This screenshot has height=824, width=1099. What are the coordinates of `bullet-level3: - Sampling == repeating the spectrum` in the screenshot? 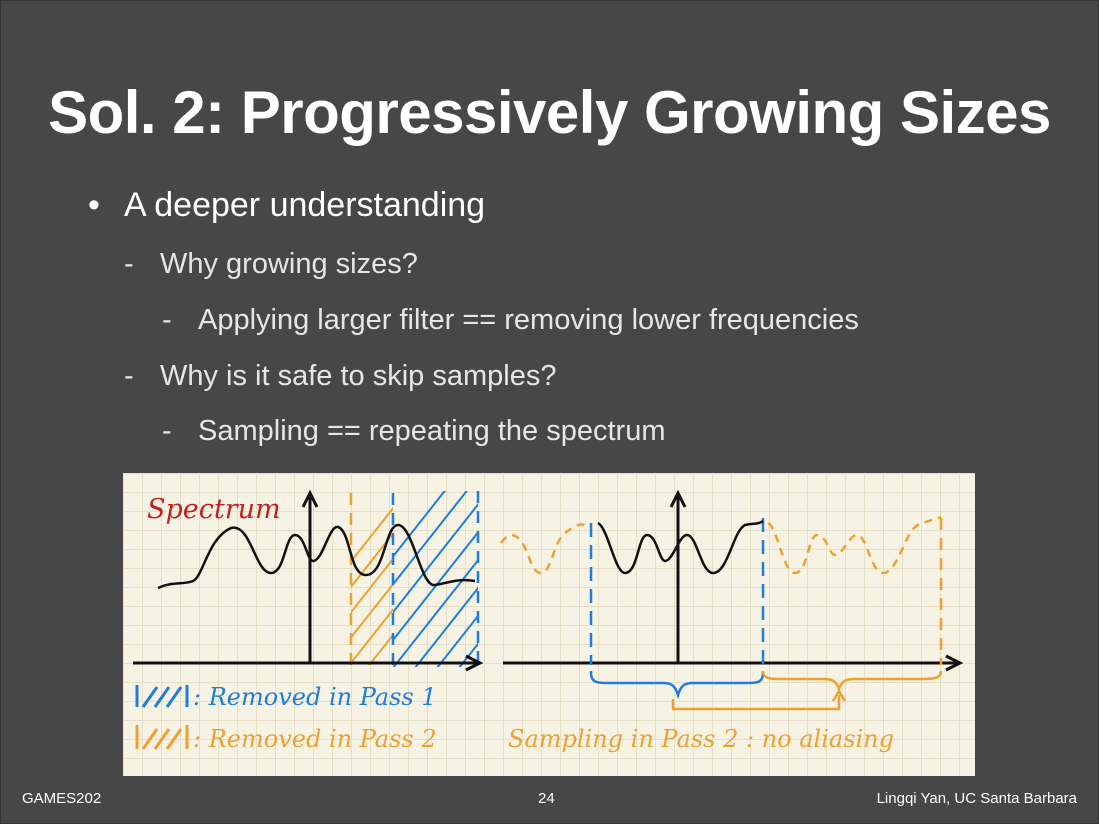 It's located at (414, 431).